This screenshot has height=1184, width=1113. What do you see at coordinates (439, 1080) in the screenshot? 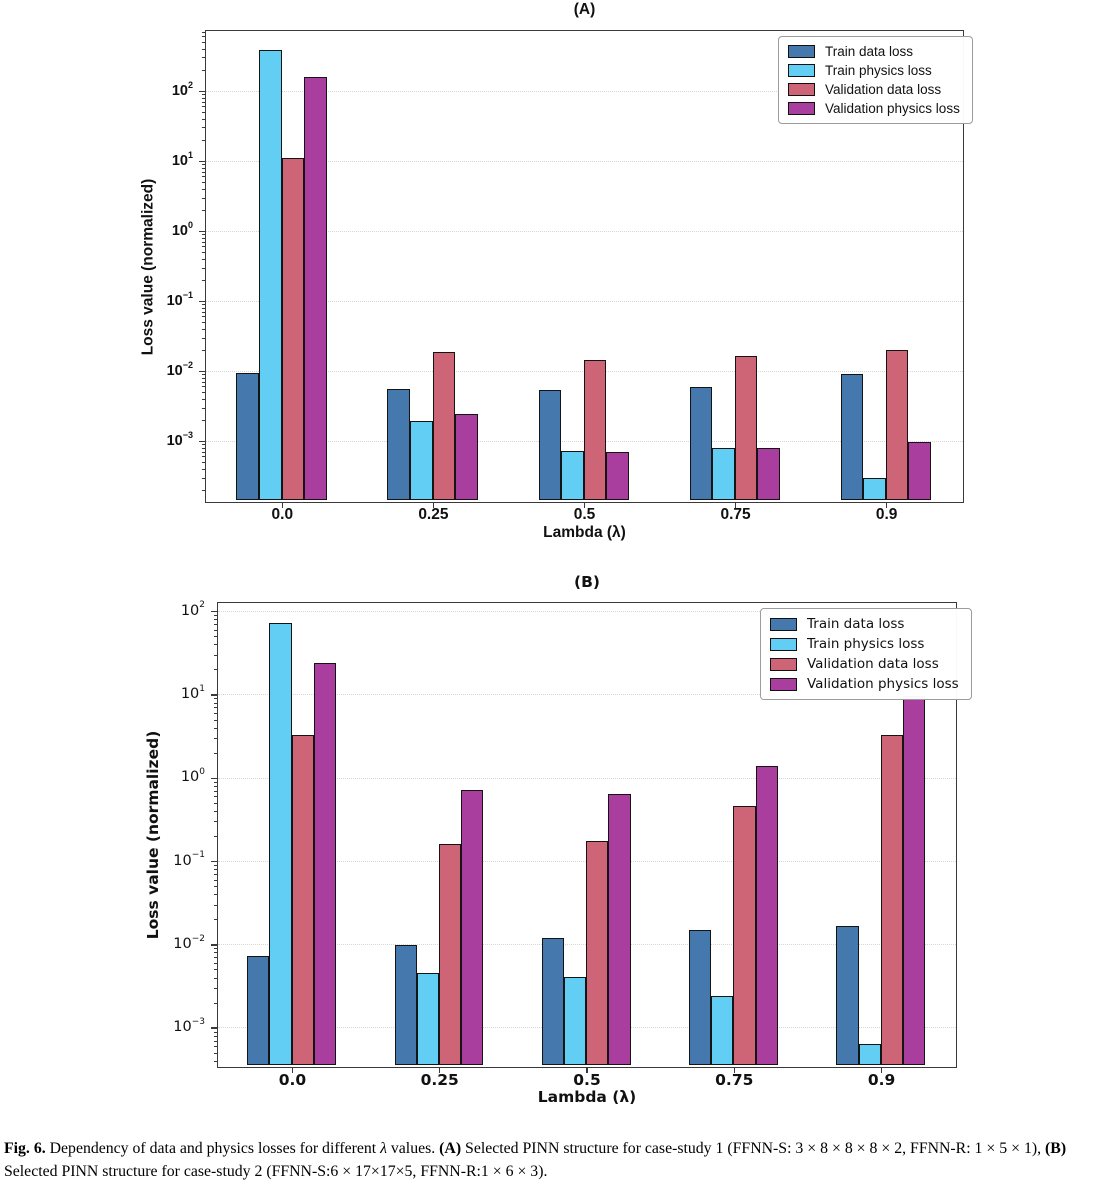
I see `x-tick-label: 0.25` at bounding box center [439, 1080].